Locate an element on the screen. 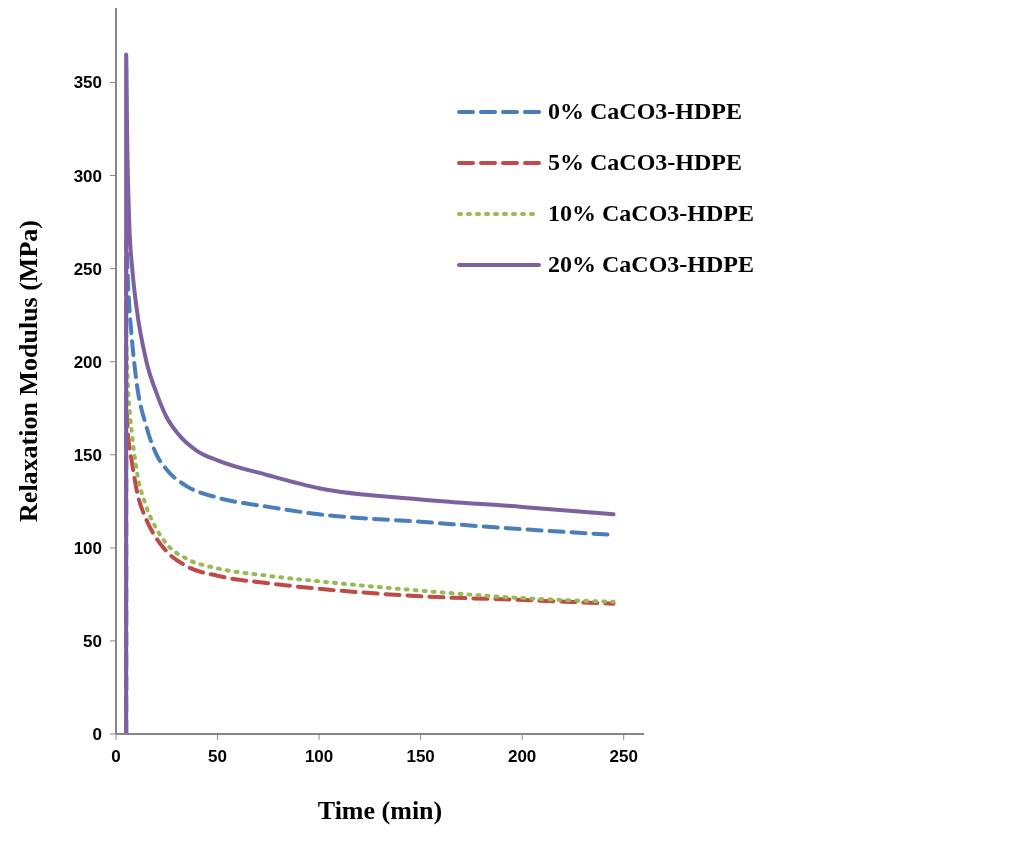 The image size is (1032, 847). y-tick-label: 100 is located at coordinates (87, 548).